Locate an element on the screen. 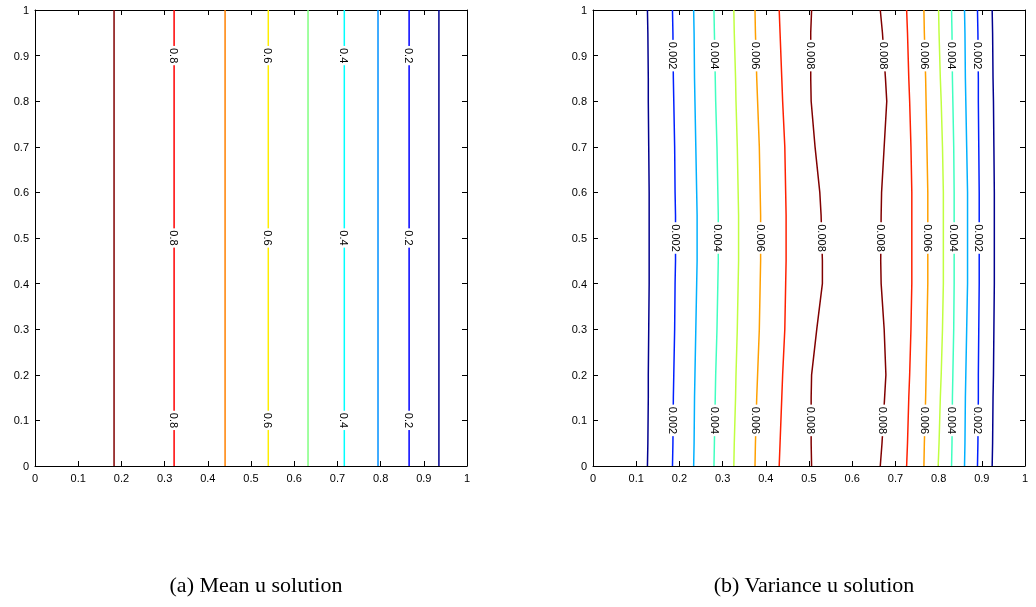 Image resolution: width=1036 pixels, height=607 pixels. text: (a) Mean u solution is located at coordinates (256, 584).